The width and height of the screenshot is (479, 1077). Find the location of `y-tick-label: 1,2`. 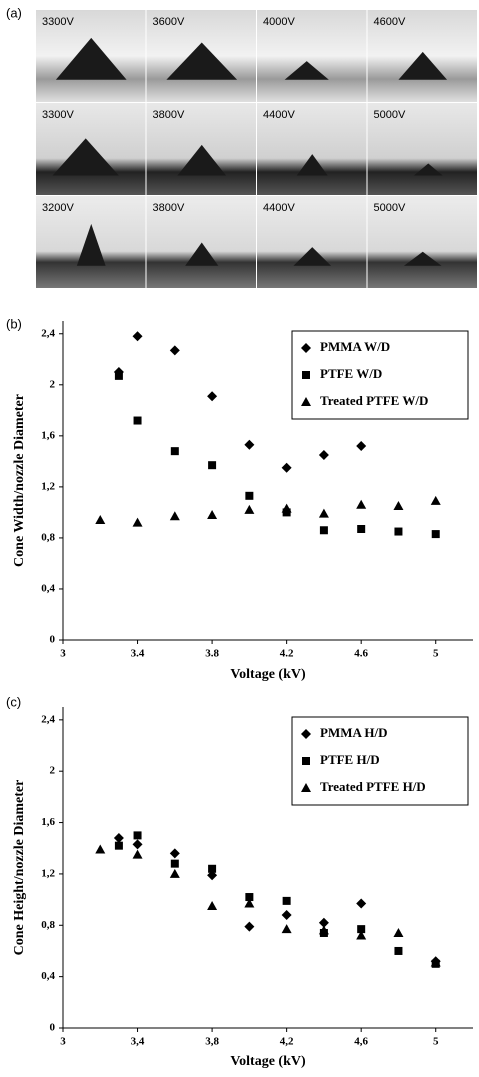

y-tick-label: 1,2 is located at coordinates (48, 873).